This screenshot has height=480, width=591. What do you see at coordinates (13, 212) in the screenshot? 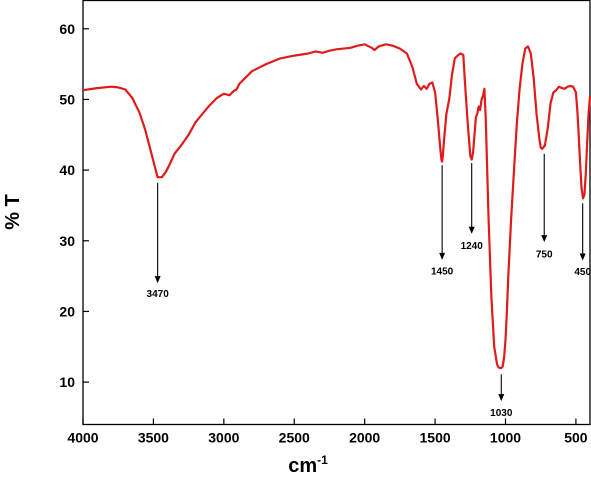
I see `y-axis-title: % T` at bounding box center [13, 212].